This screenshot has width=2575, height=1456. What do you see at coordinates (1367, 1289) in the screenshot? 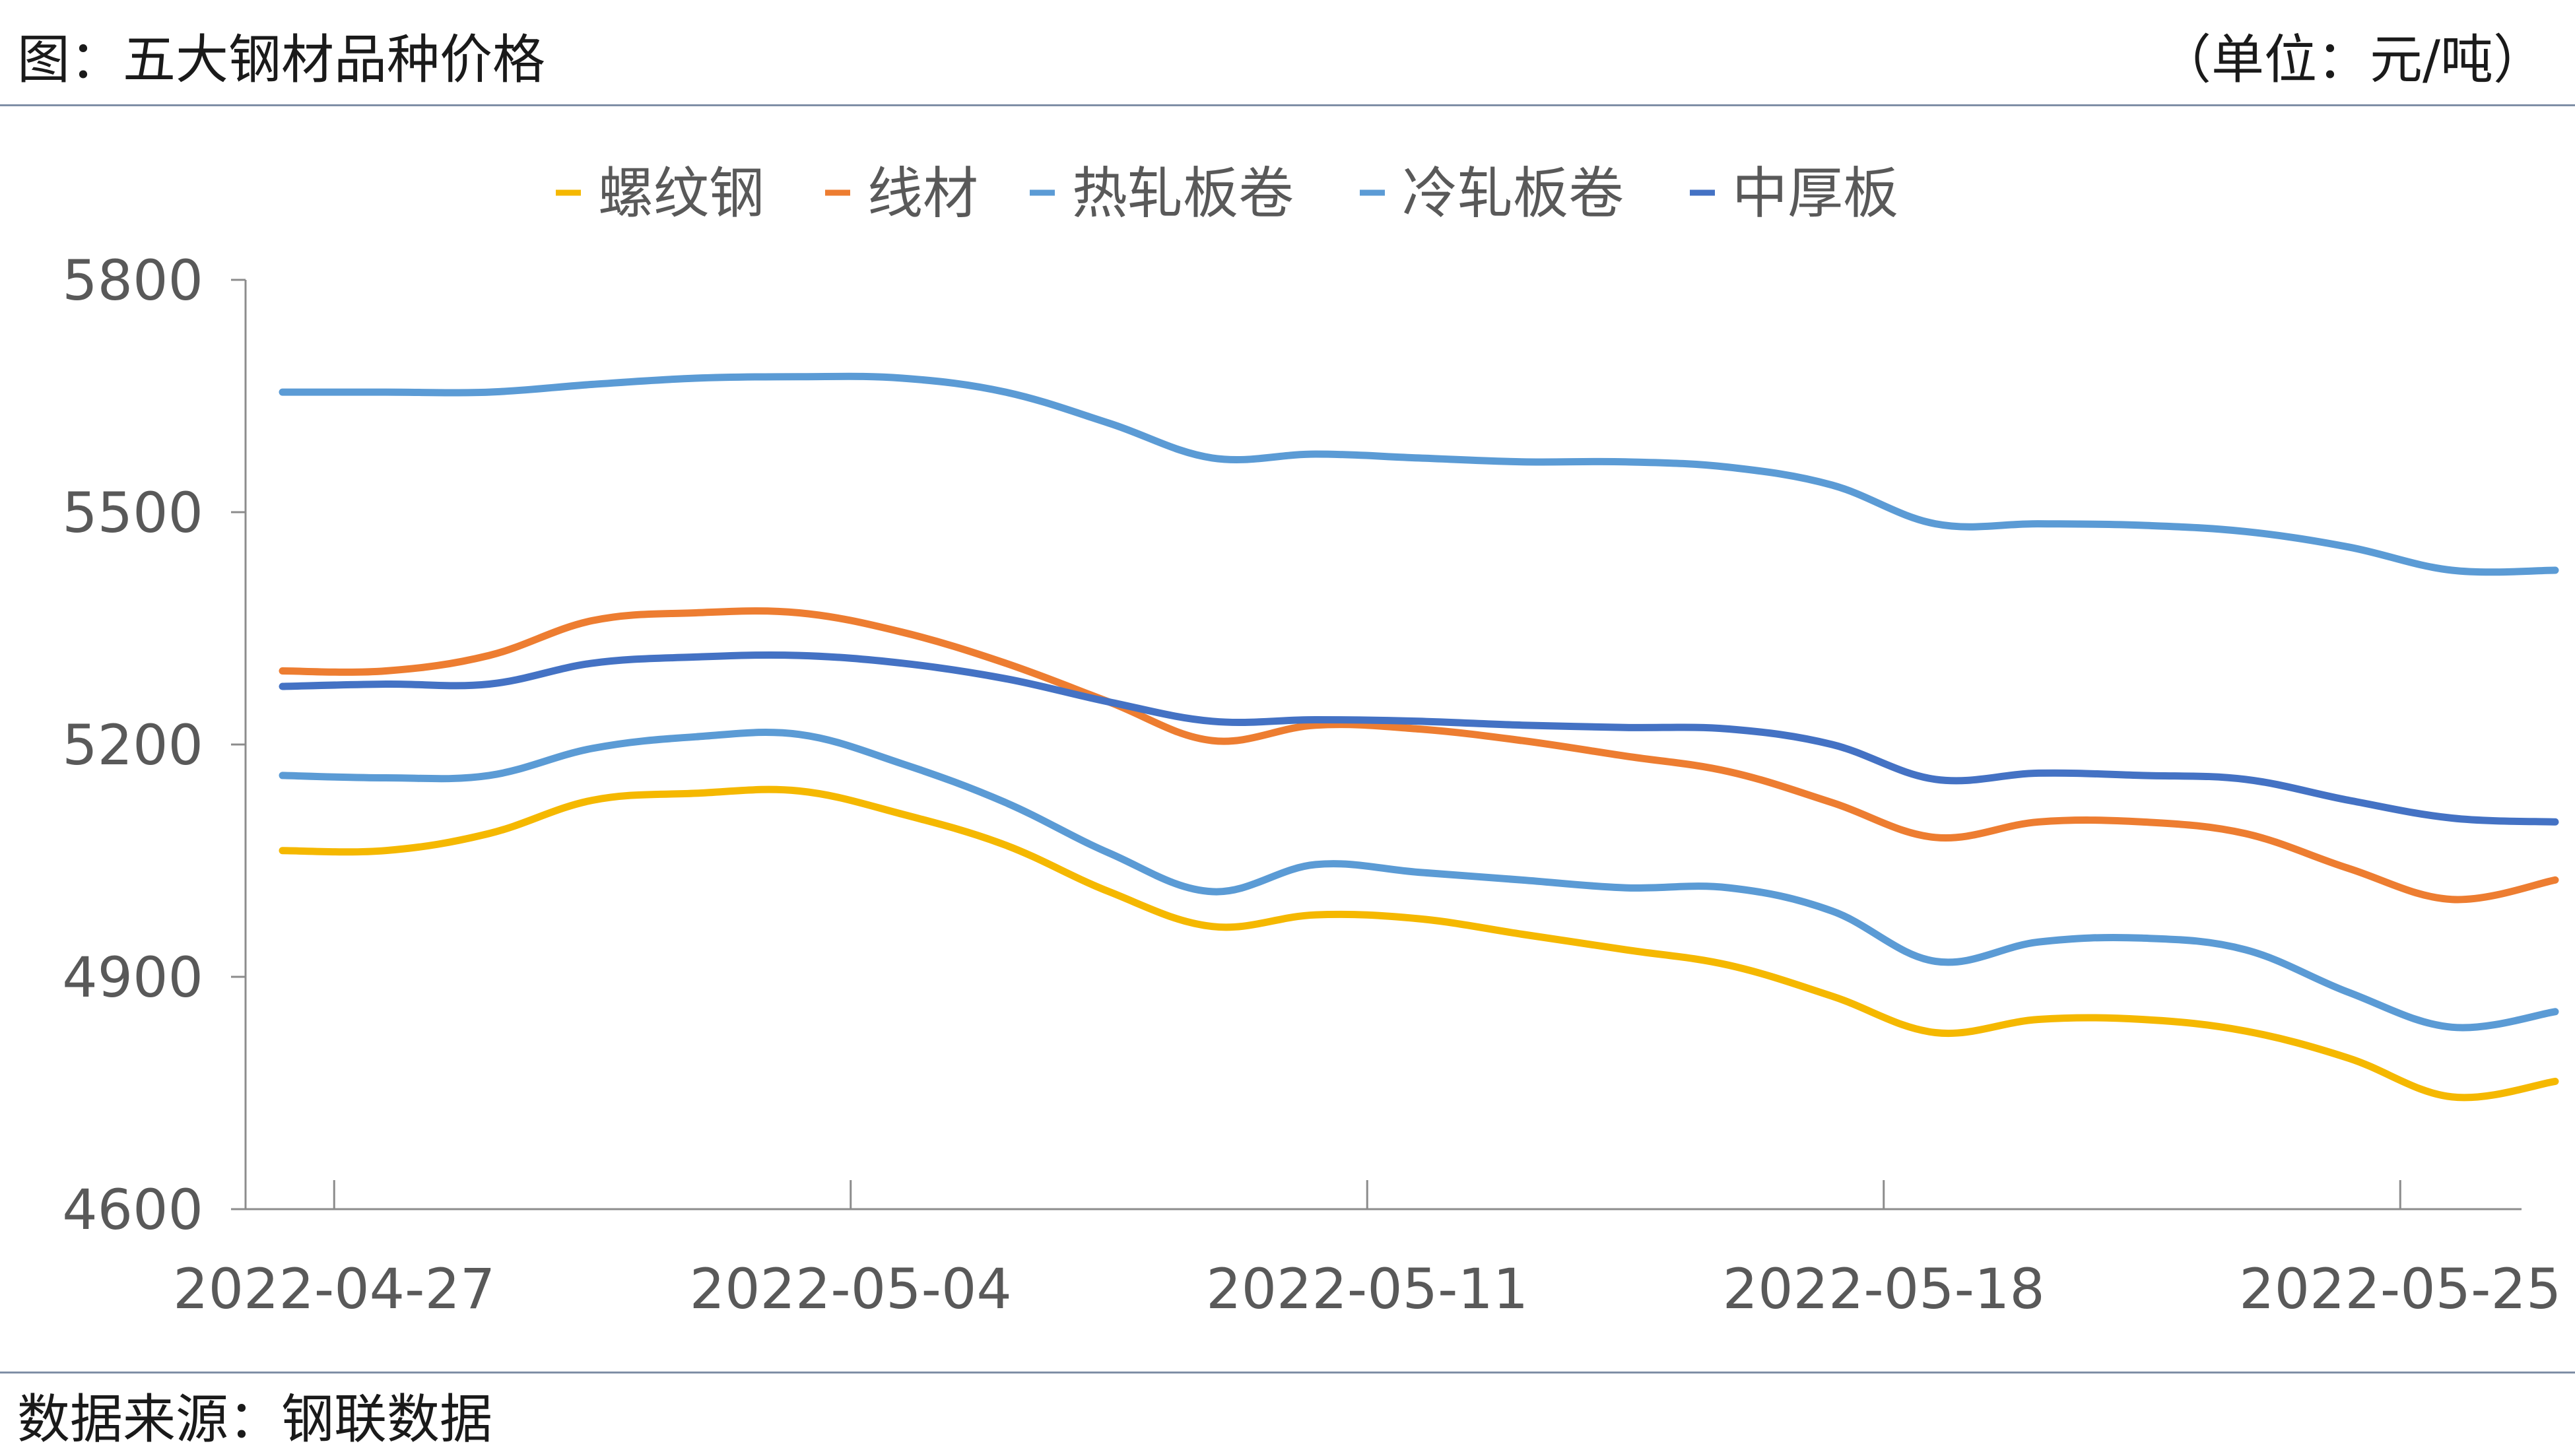
I see `x-tick-label-2022-05-11: 2022-05-11` at bounding box center [1367, 1289].